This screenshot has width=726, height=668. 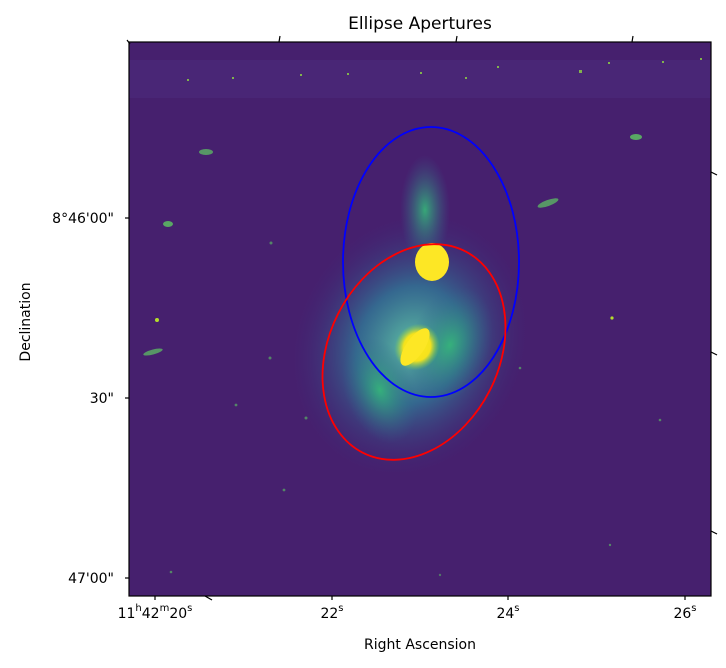 I want to click on plot-title: Ellipse Apertures, so click(x=420, y=24).